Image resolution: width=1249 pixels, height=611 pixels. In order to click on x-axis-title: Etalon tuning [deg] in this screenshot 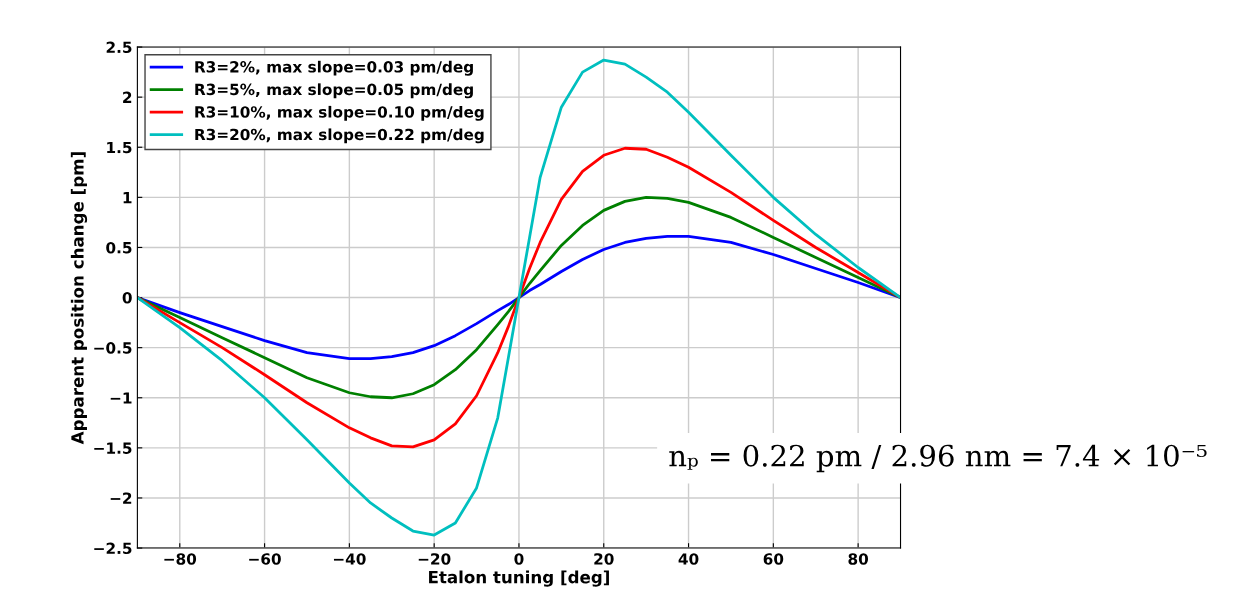, I will do `click(519, 578)`.